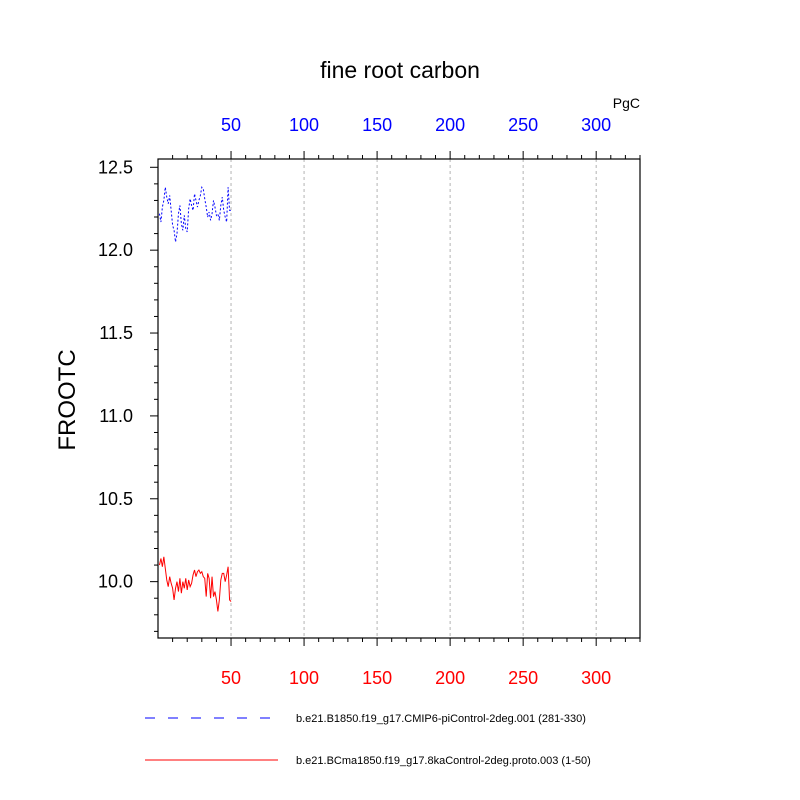  What do you see at coordinates (116, 333) in the screenshot?
I see `y-tick-label: 11.5` at bounding box center [116, 333].